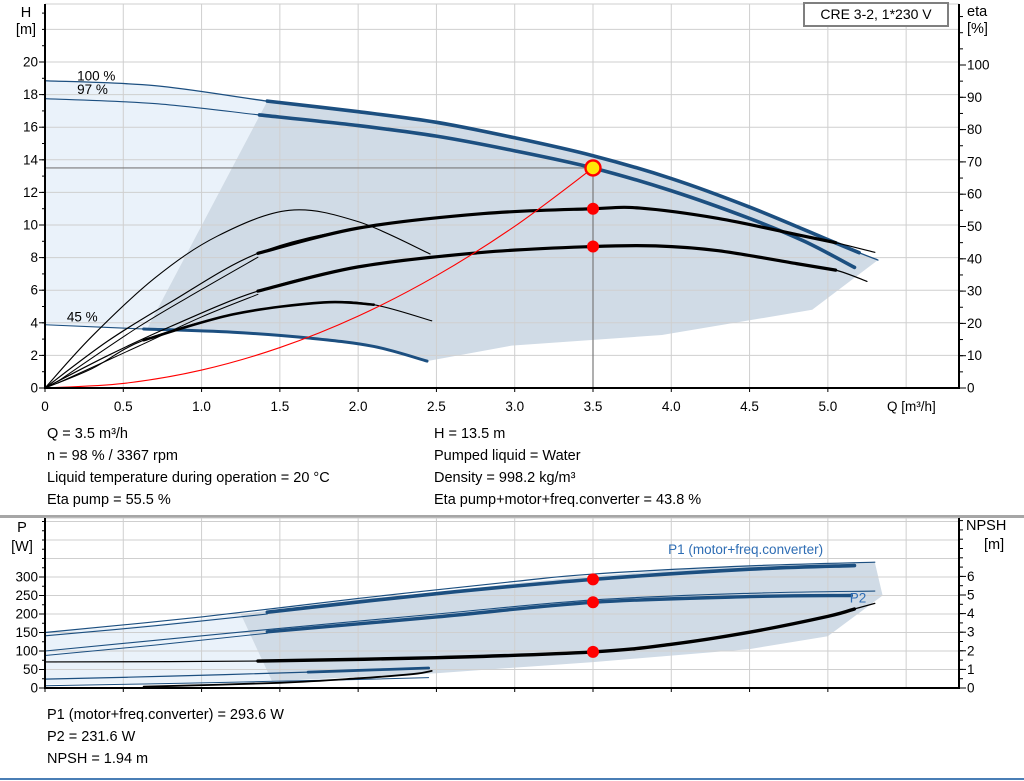 The image size is (1024, 781). I want to click on npsh-point, so click(592, 651).